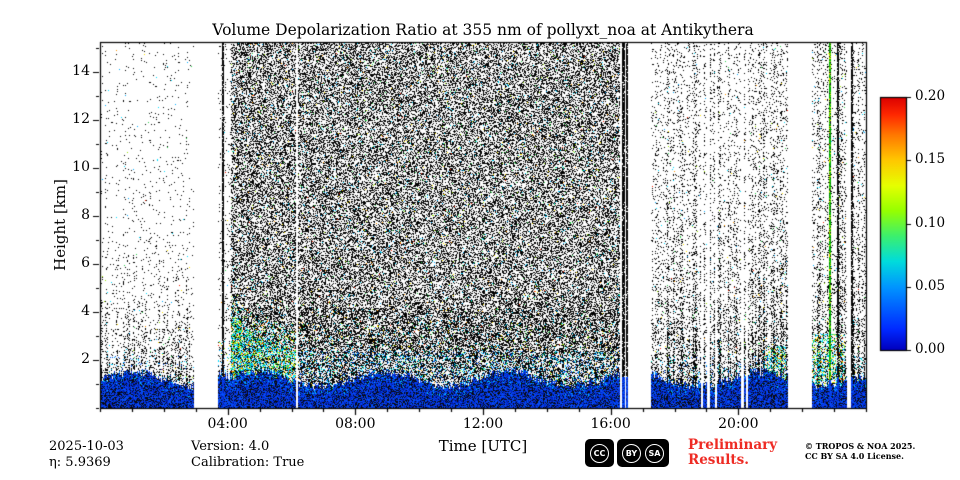 The height and width of the screenshot is (480, 960). What do you see at coordinates (248, 462) in the screenshot?
I see `calibration-label: Calibration: True` at bounding box center [248, 462].